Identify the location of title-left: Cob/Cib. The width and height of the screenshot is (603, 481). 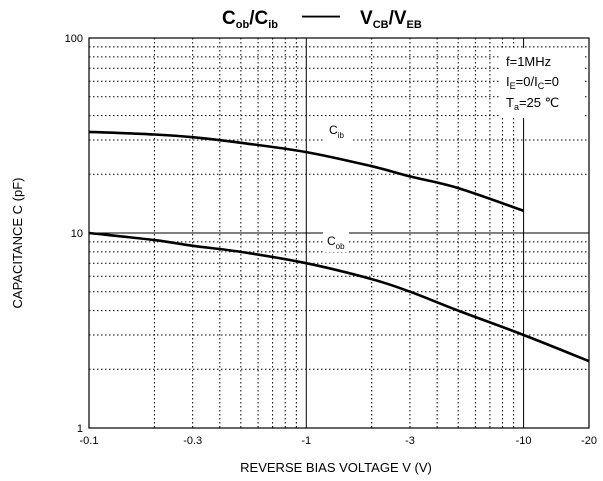
(250, 19).